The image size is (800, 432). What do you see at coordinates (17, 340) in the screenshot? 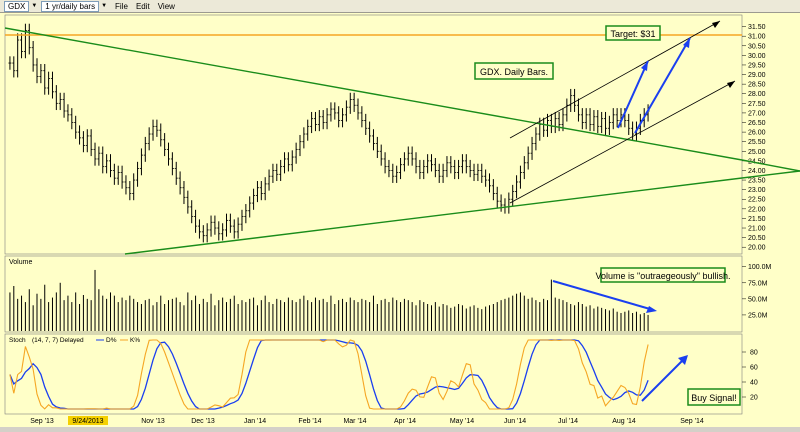
I see `stoch-panel-title: Stoch` at bounding box center [17, 340].